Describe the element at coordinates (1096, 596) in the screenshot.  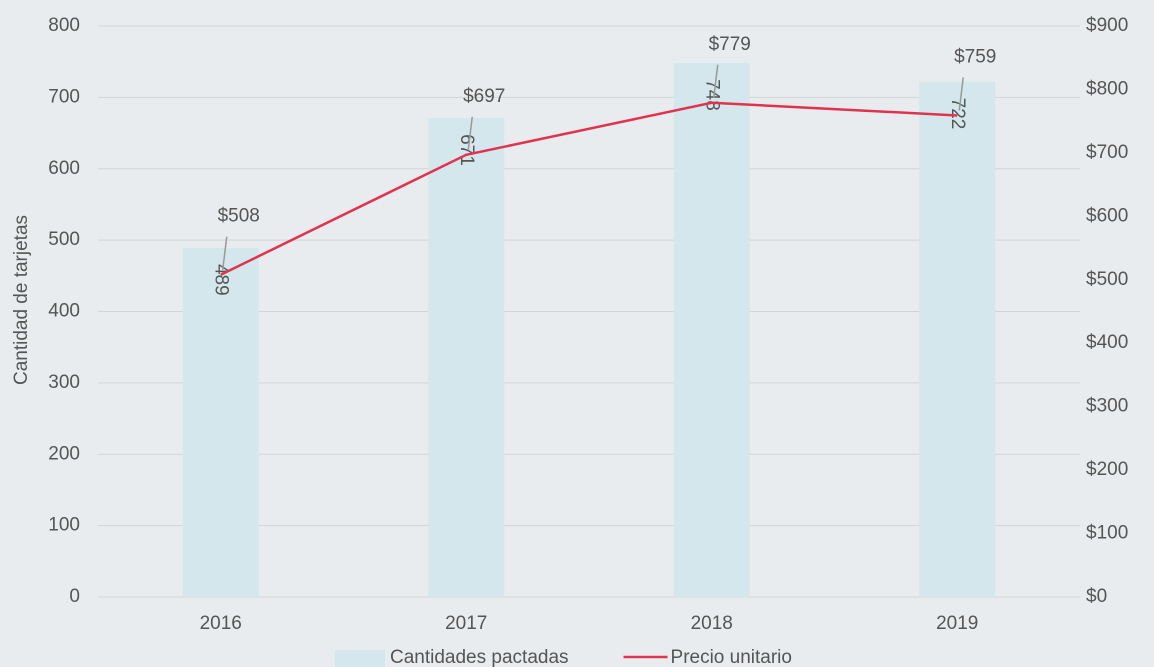
I see `y2-tick-label: $0` at that location.